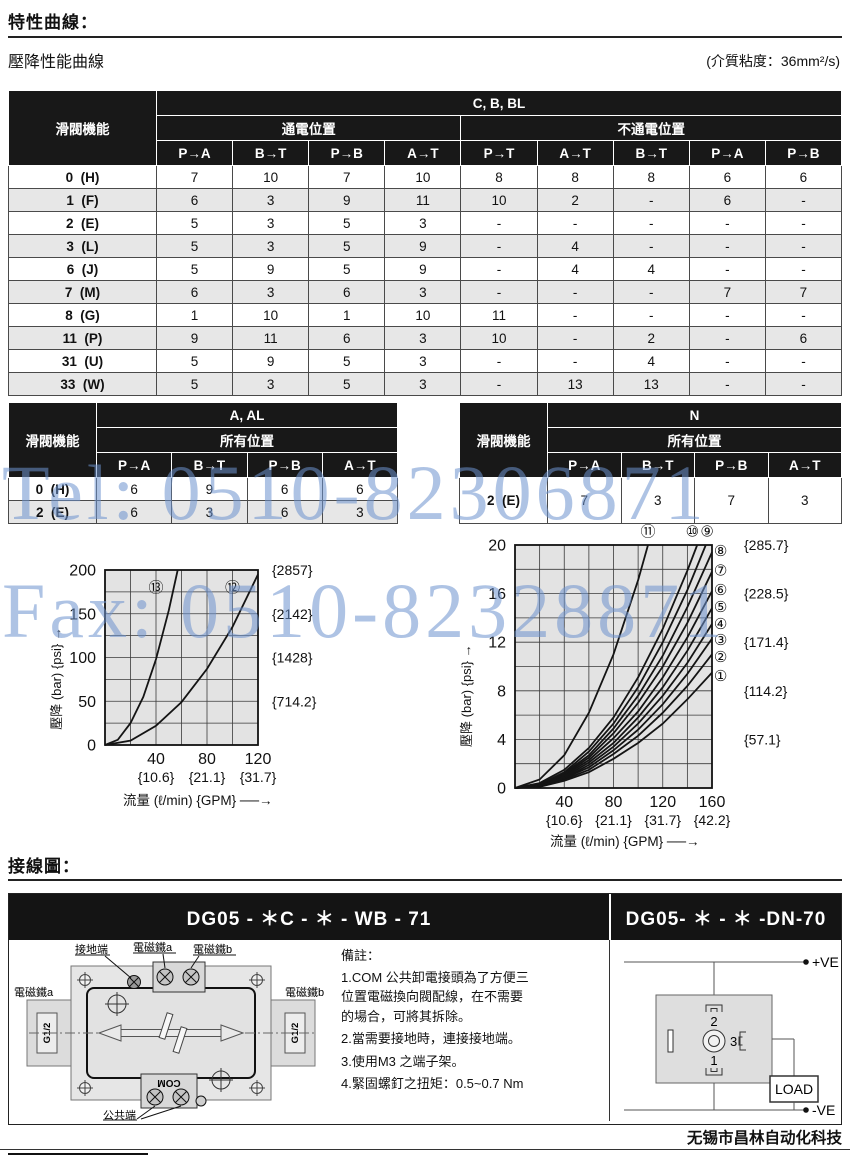  Describe the element at coordinates (650, 463) in the screenshot. I see `pressure-drop-table-n: 滑閥機能 N 所有位置 P→A B→T P→B A→T 2 (E) 7 3 7 3` at that location.